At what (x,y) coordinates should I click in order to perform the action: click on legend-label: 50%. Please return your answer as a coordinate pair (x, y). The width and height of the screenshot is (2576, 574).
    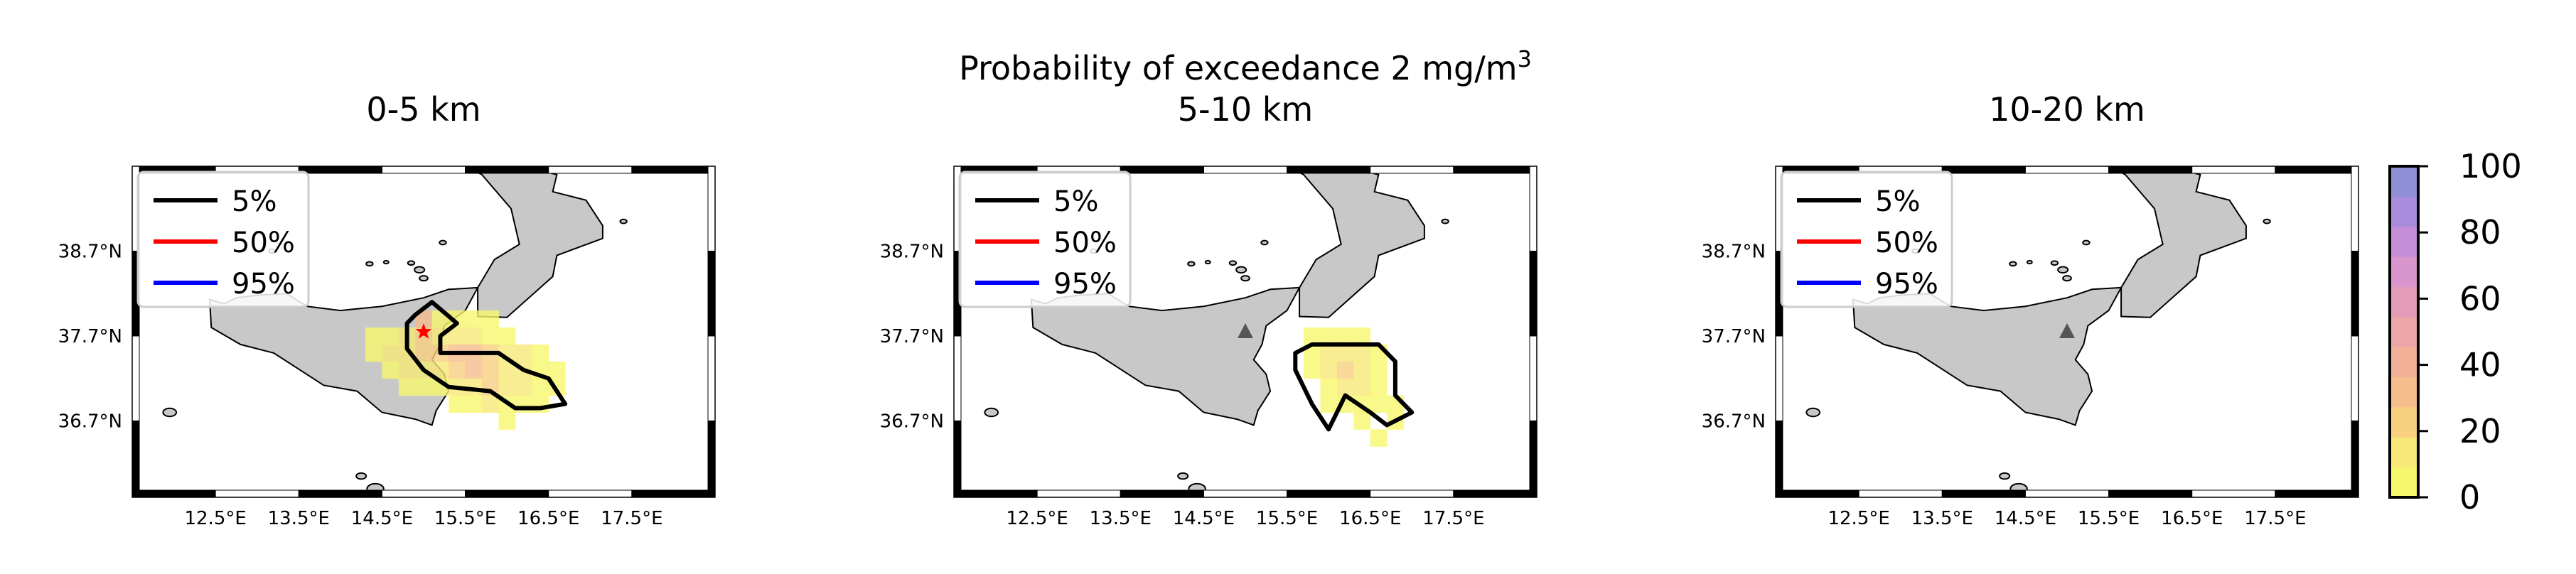
    Looking at the image, I should click on (1085, 243).